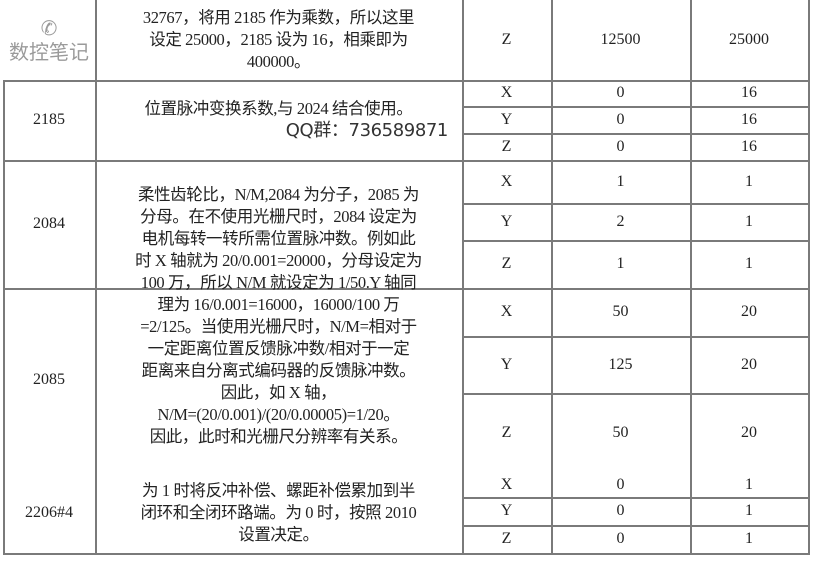  What do you see at coordinates (278, 436) in the screenshot?
I see `description-line: 因此，此时和光栅尺分辨率有关系。` at bounding box center [278, 436].